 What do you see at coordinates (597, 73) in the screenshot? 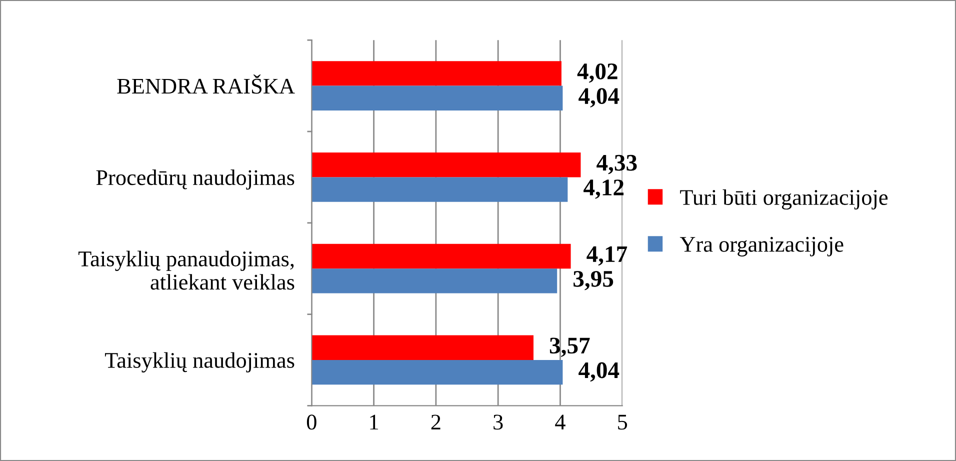
I see `data-label: 4,02` at bounding box center [597, 73].